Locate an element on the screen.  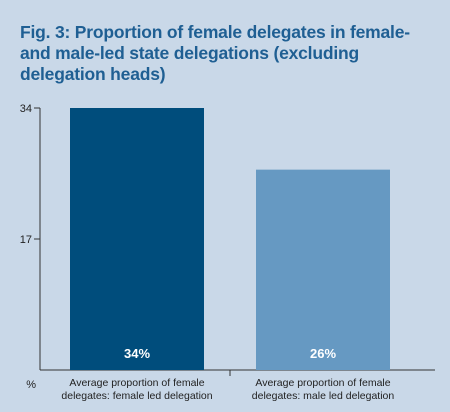
bar-value-label: 34% is located at coordinates (137, 353).